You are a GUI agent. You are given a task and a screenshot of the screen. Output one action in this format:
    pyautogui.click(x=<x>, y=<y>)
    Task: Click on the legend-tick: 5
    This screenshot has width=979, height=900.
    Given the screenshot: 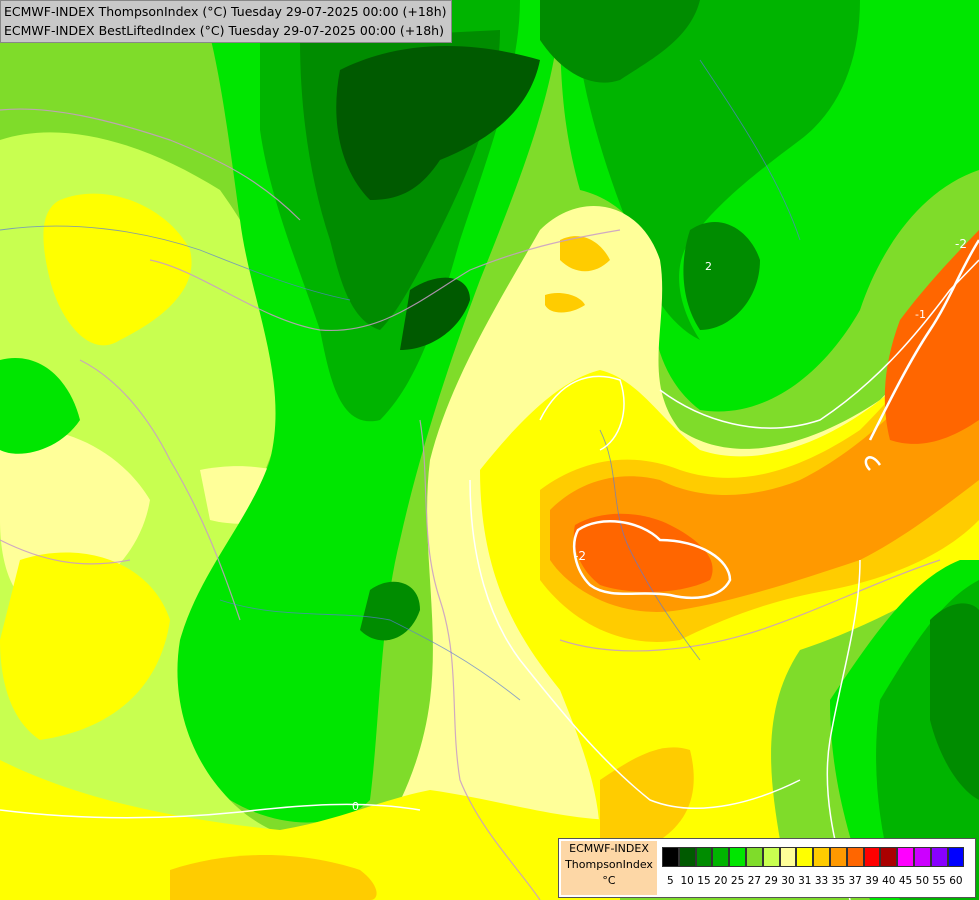 What is the action you would take?
    pyautogui.click(x=670, y=881)
    